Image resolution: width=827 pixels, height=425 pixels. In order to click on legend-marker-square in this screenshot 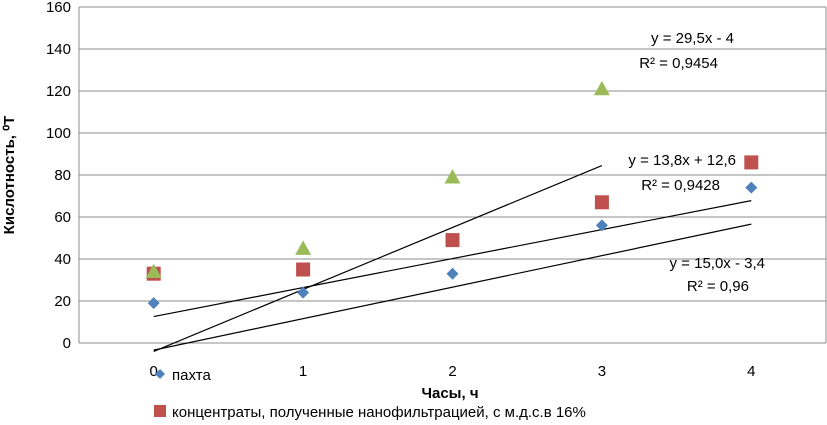, I will do `click(160, 411)`.